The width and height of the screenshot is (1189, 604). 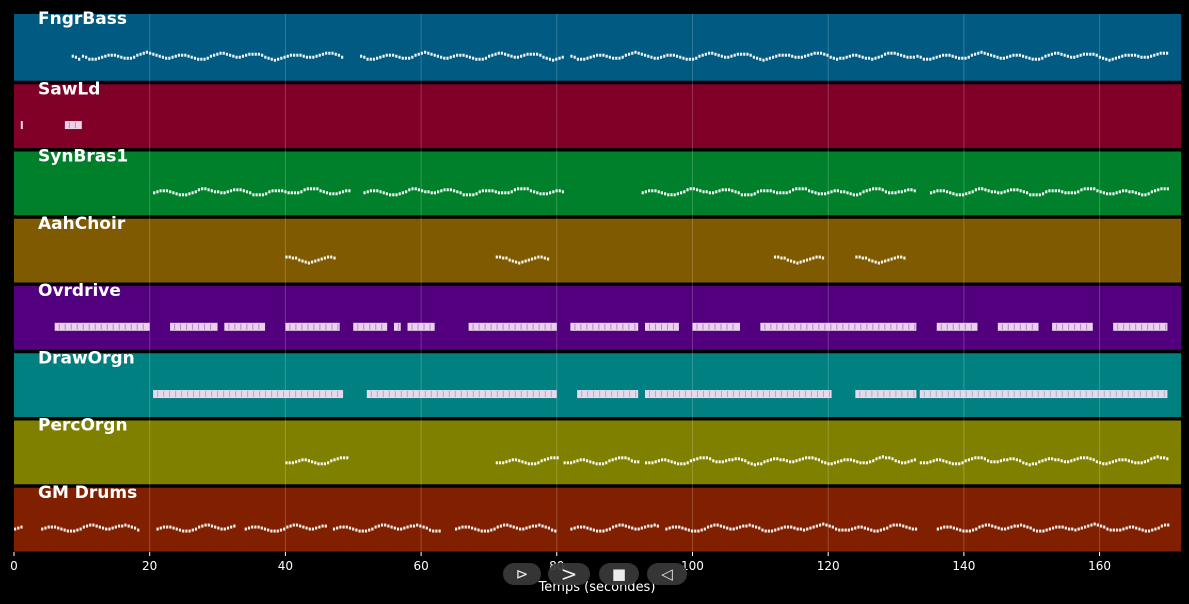 What do you see at coordinates (963, 566) in the screenshot?
I see `x-tick-label-7: 140` at bounding box center [963, 566].